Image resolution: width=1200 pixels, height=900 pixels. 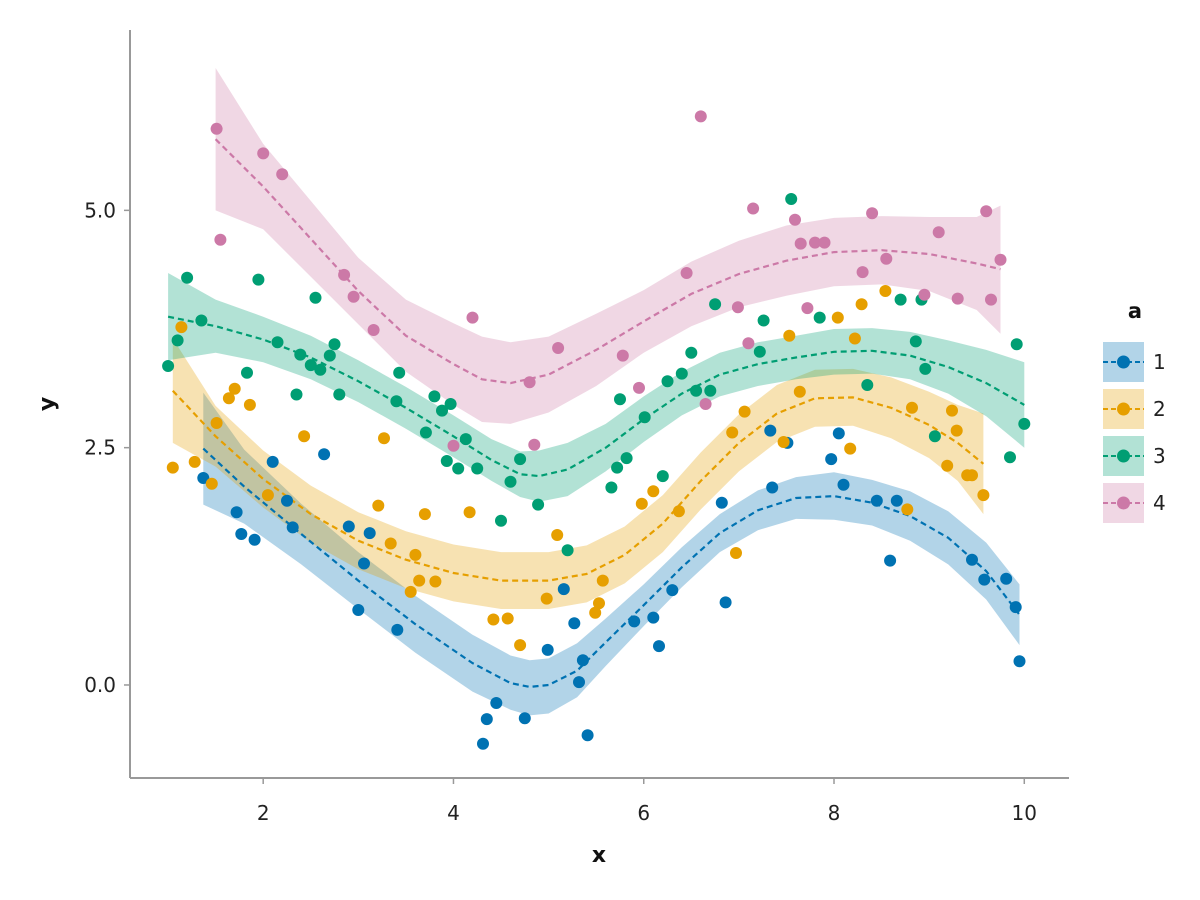 I want to click on y-tick-label: 2.5, so click(x=100, y=448).